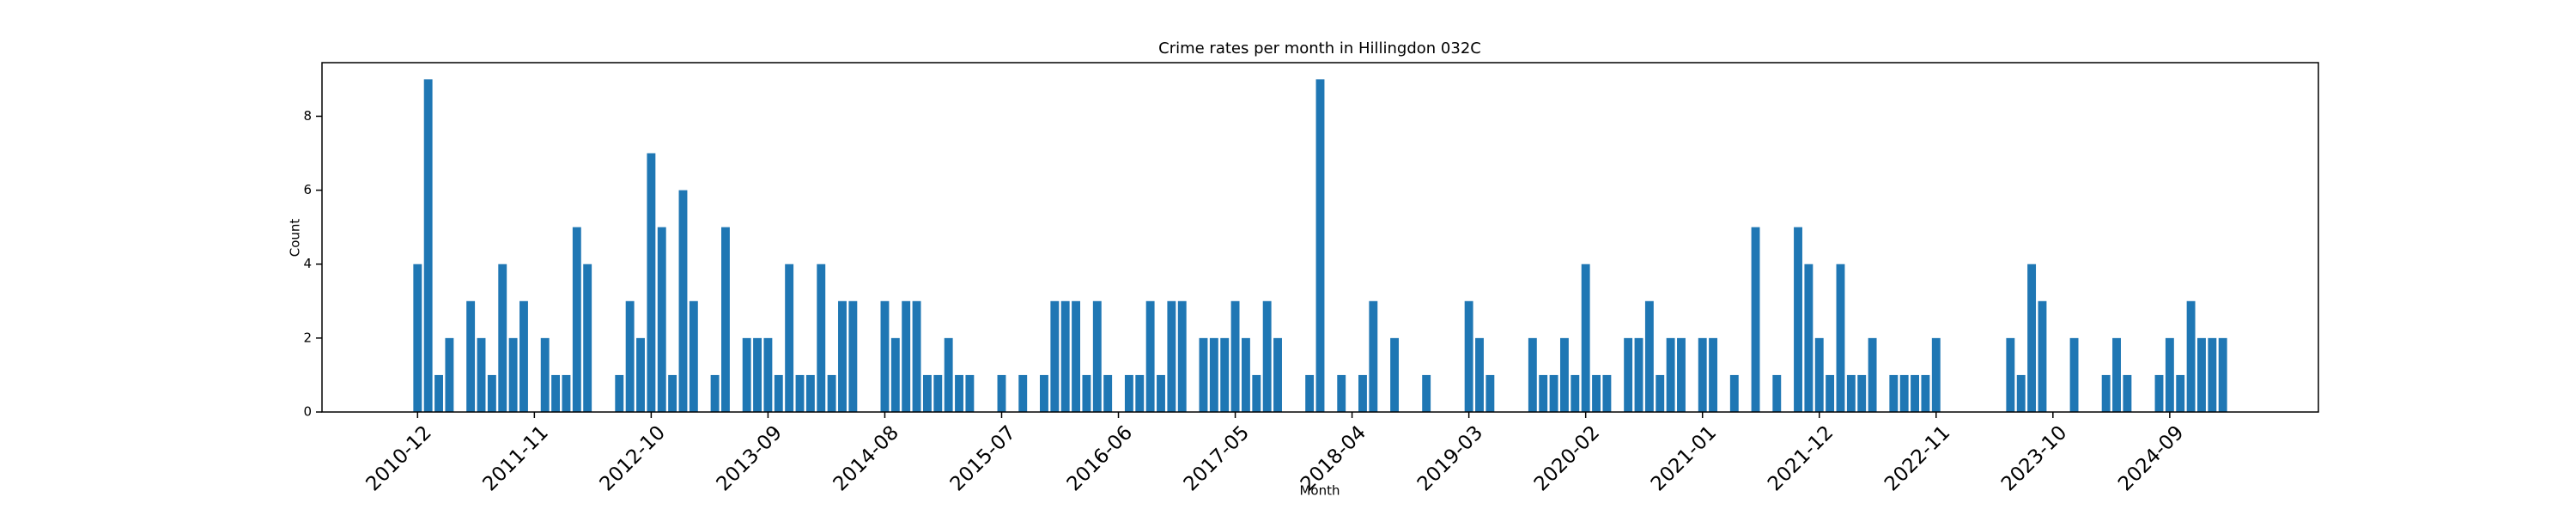  I want to click on chart-title: Crime rates per month in Hillingdon 032C, so click(1319, 48).